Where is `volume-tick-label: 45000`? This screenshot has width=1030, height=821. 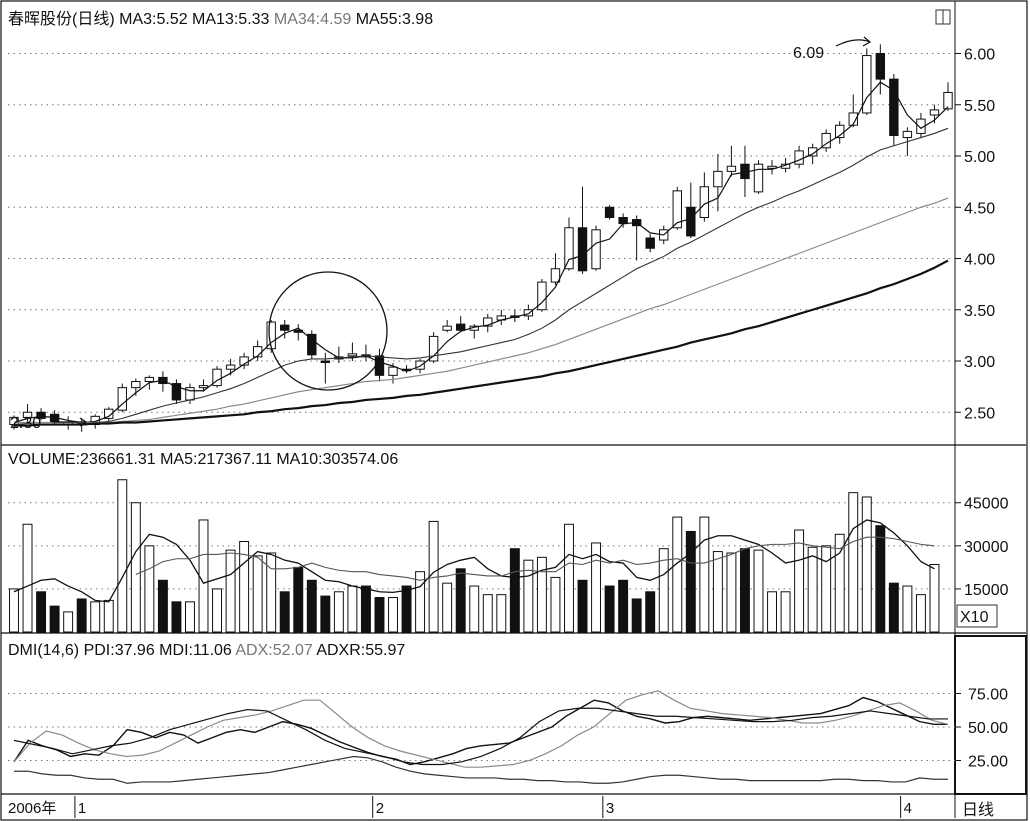 volume-tick-label: 45000 is located at coordinates (986, 504).